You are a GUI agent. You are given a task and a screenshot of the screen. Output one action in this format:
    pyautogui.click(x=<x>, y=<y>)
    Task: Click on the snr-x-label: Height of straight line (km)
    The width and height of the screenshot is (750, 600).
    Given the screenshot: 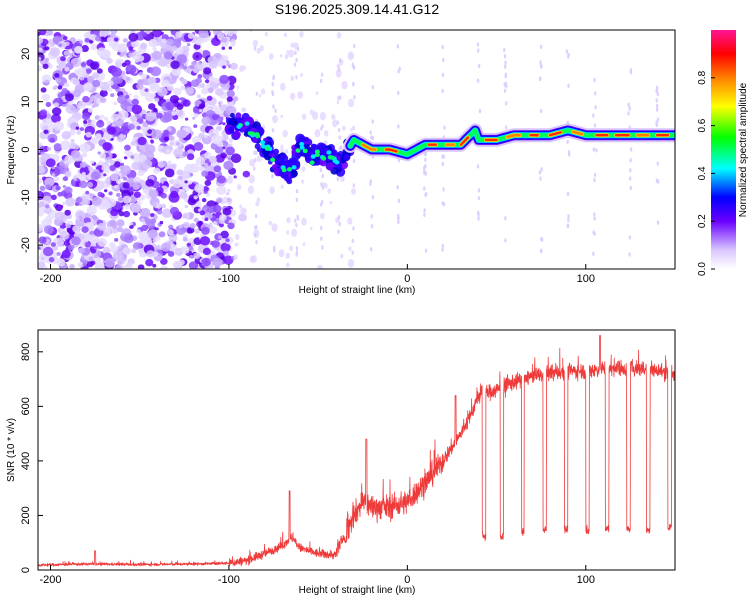 What is the action you would take?
    pyautogui.click(x=357, y=590)
    